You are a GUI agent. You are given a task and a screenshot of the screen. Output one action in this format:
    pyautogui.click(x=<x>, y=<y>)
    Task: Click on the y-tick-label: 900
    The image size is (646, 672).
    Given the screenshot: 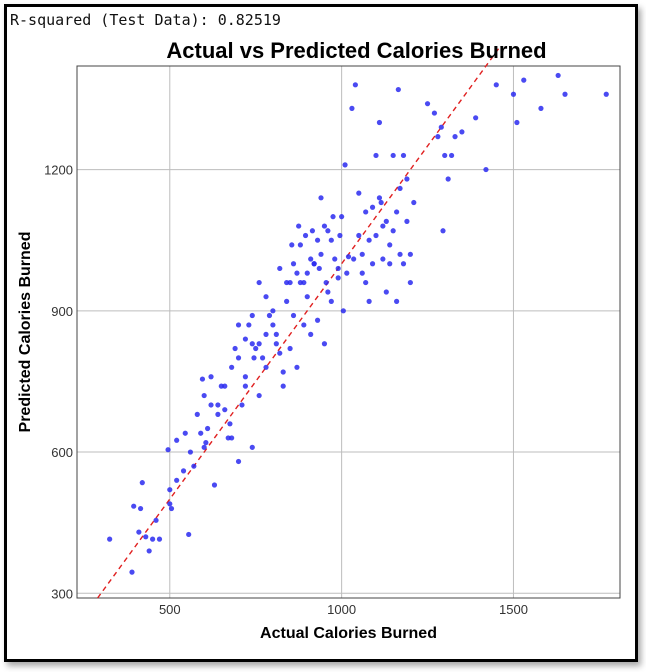 What is the action you would take?
    pyautogui.click(x=62, y=311)
    